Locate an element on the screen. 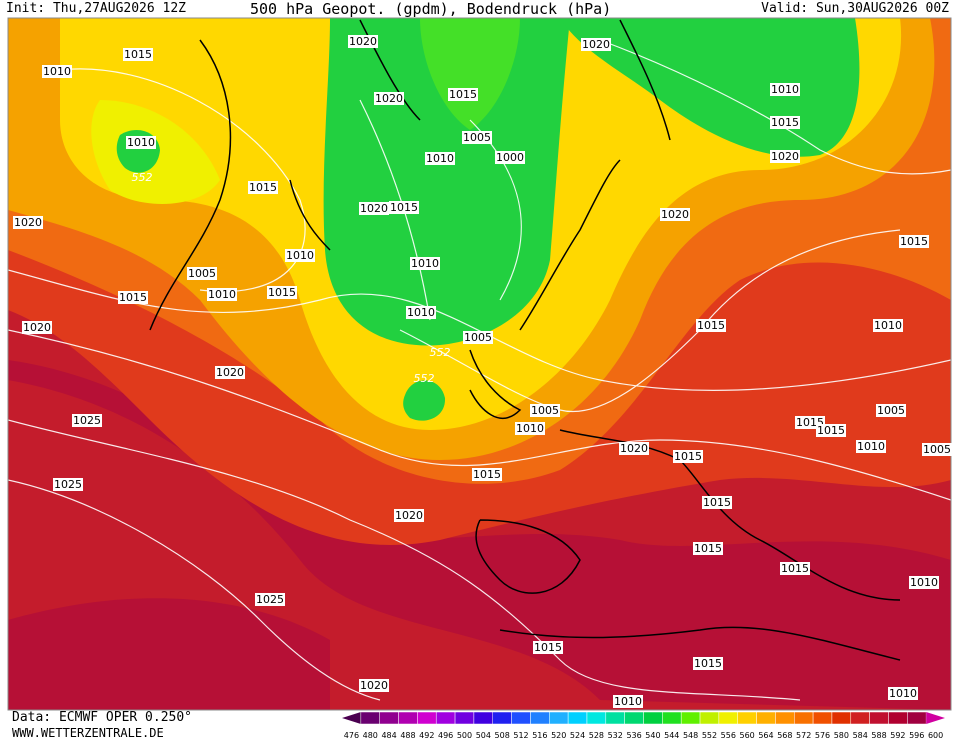 The height and width of the screenshot is (741, 959). scale-label: 500 is located at coordinates (464, 735).